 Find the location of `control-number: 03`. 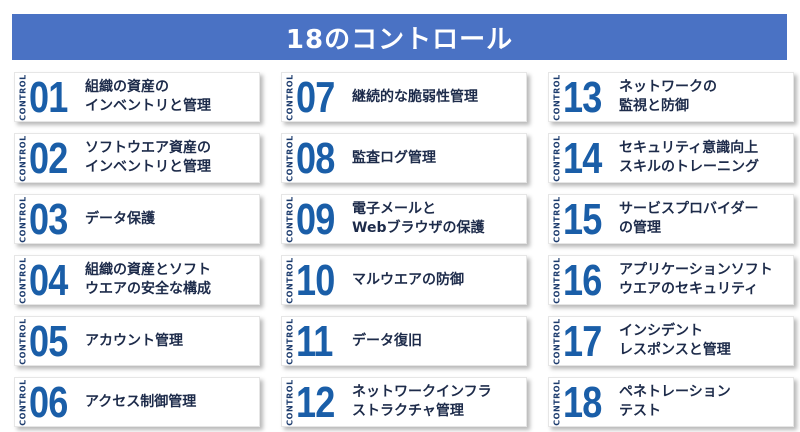

control-number: 03 is located at coordinates (48, 219).